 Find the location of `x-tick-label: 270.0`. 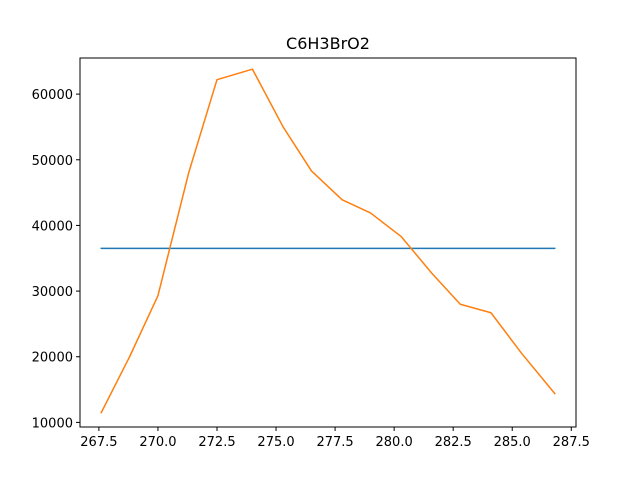

x-tick-label: 270.0 is located at coordinates (157, 442).